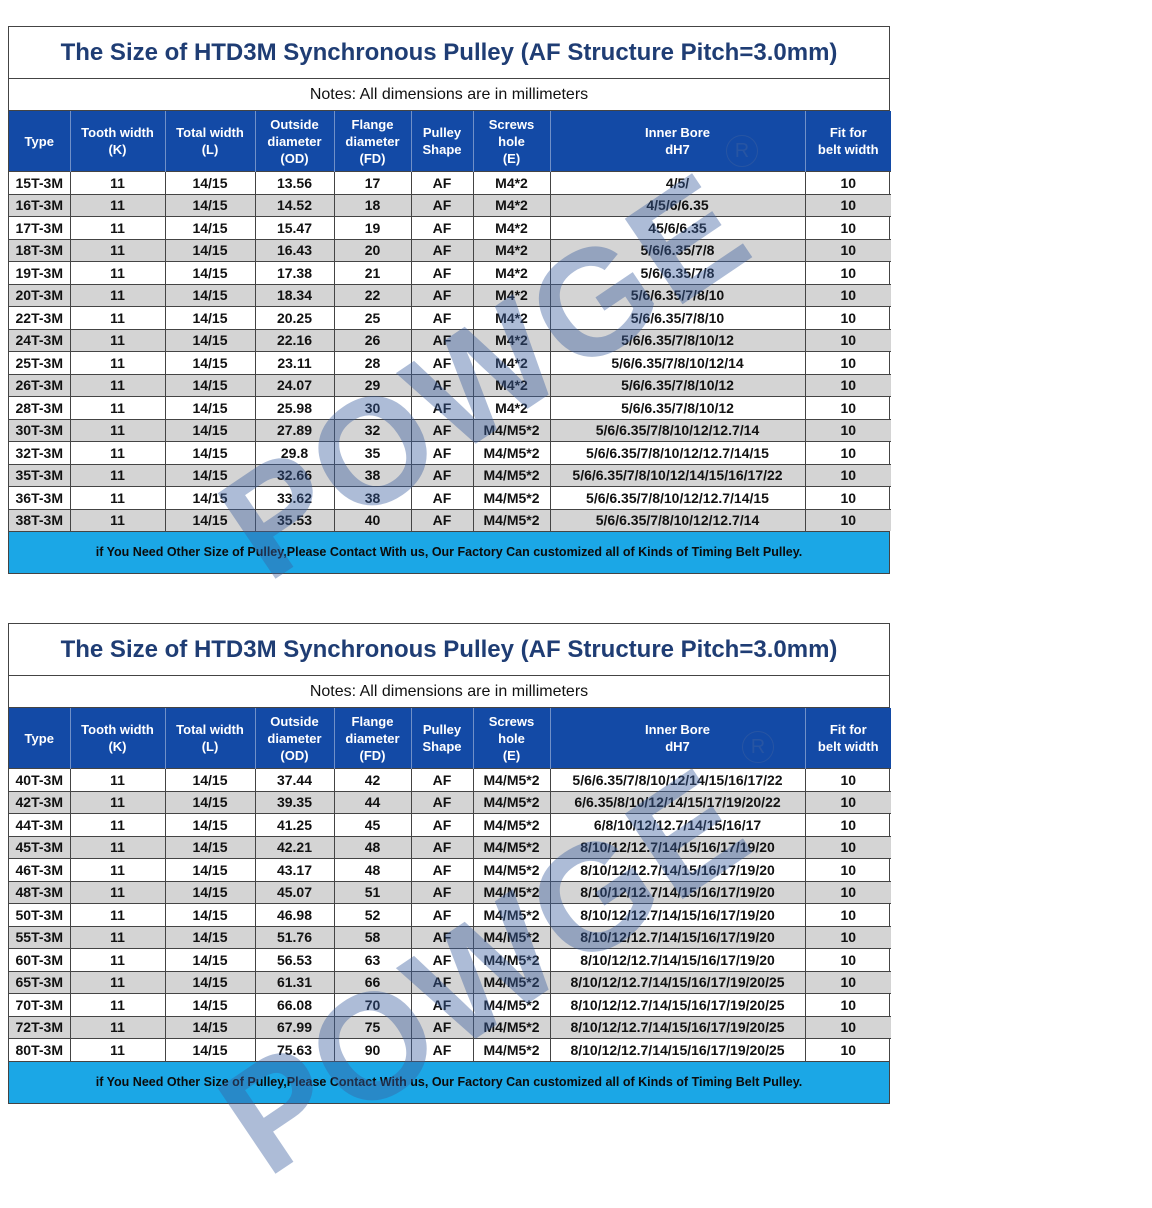  What do you see at coordinates (372, 295) in the screenshot?
I see `table-cell: 22` at bounding box center [372, 295].